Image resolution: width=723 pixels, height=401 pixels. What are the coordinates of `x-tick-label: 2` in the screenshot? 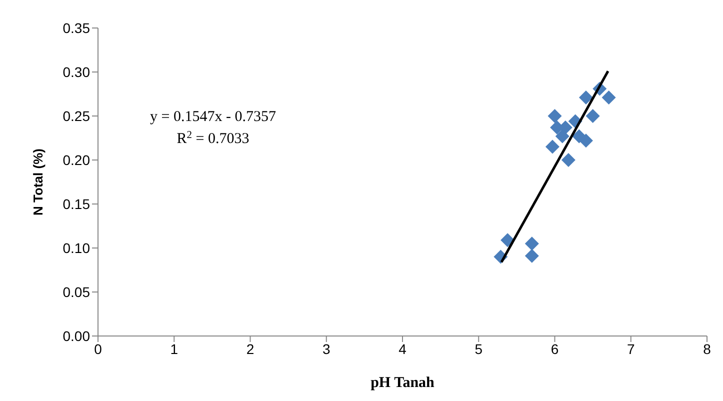 It's located at (250, 348).